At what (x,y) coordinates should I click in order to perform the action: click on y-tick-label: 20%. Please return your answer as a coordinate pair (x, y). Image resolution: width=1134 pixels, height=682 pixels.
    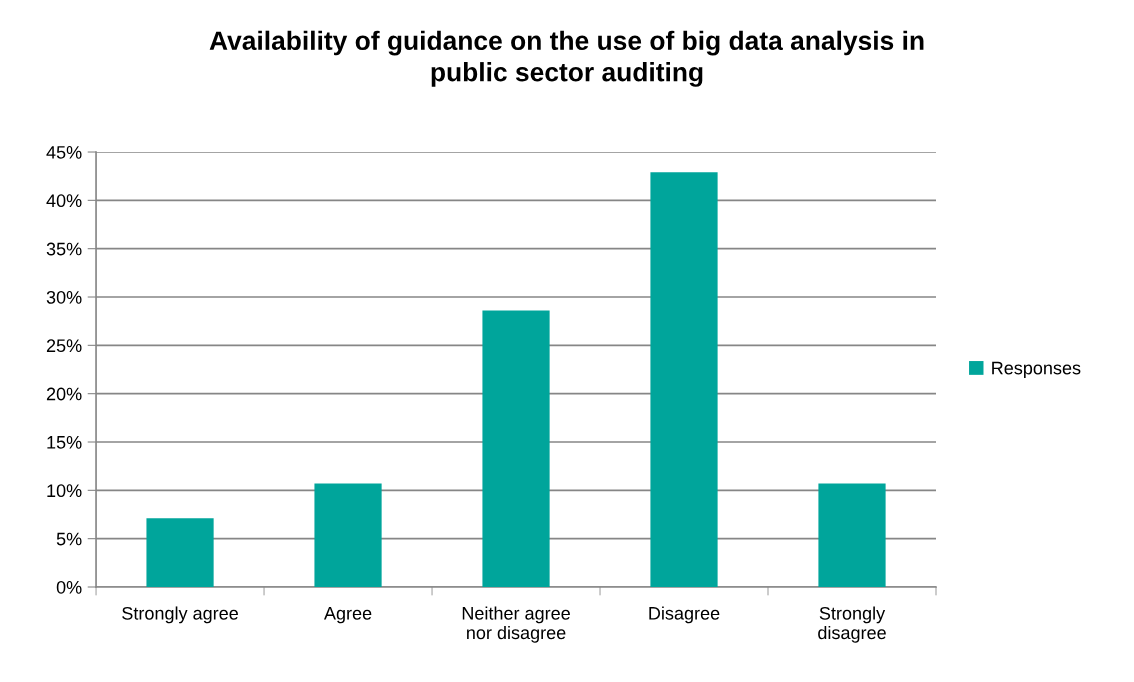
    Looking at the image, I should click on (64, 394).